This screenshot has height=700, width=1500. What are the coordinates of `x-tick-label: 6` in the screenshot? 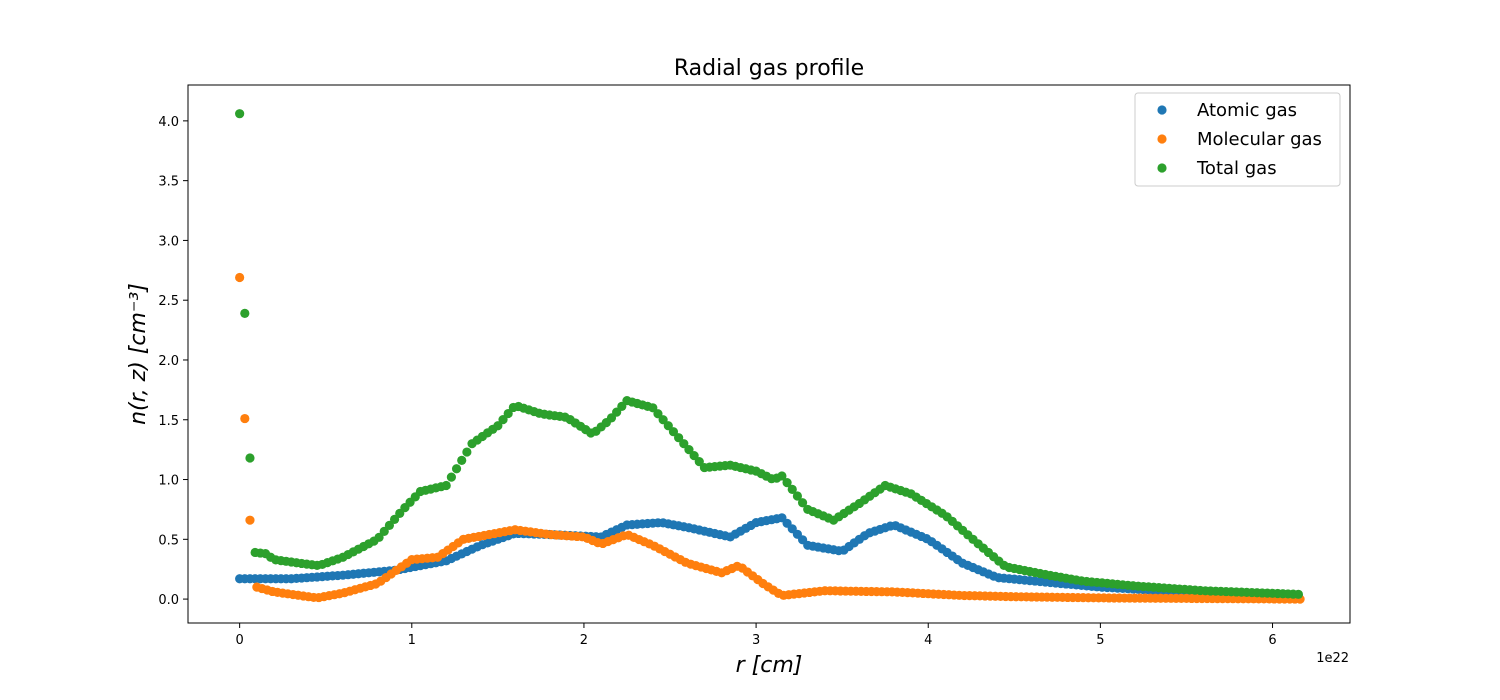 It's located at (1272, 640).